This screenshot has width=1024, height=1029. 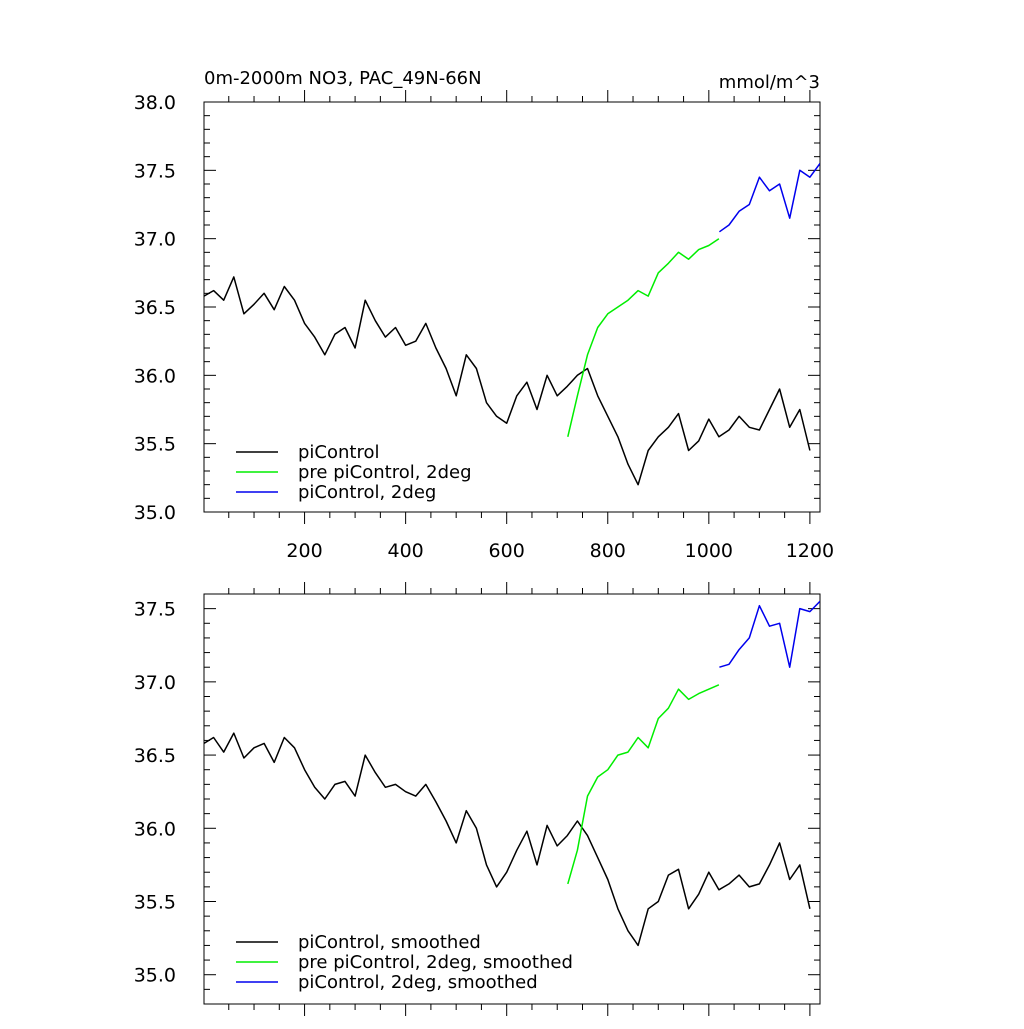 I want to click on x-tick-label: 1200, so click(x=810, y=551).